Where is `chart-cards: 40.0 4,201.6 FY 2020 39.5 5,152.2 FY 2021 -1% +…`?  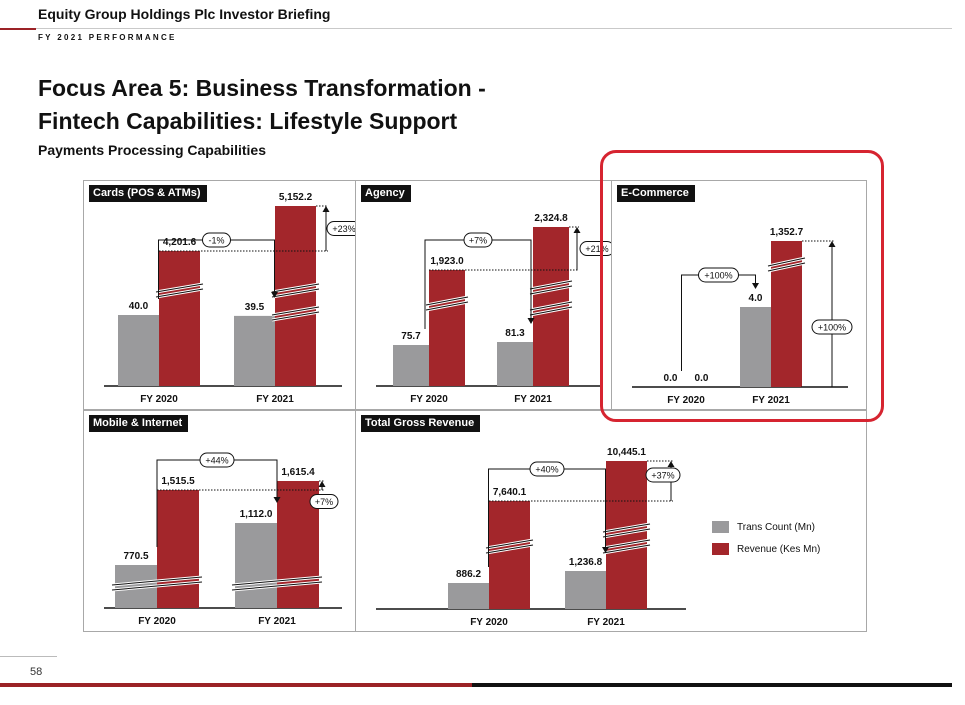
chart-cards: 40.0 4,201.6 FY 2020 39.5 5,152.2 FY 2021 -1% +… is located at coordinates (230, 298).